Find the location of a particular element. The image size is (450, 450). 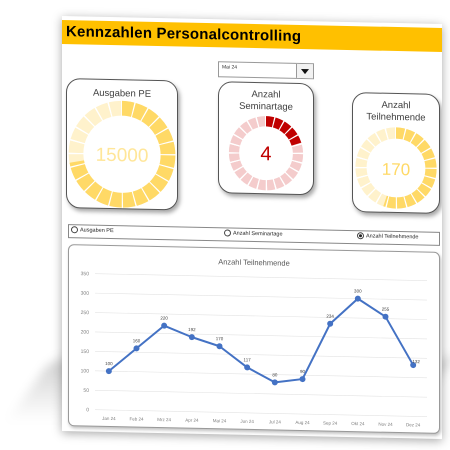

data-label: 90 is located at coordinates (303, 371).